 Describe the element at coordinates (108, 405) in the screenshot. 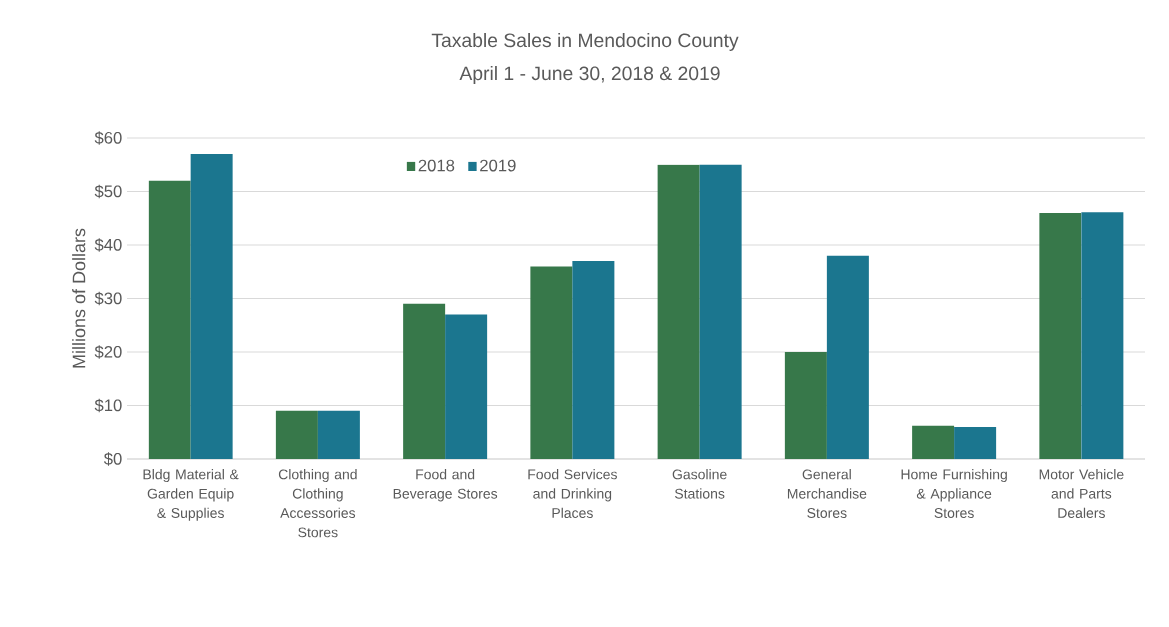

I see `y-tick-label: $10` at that location.